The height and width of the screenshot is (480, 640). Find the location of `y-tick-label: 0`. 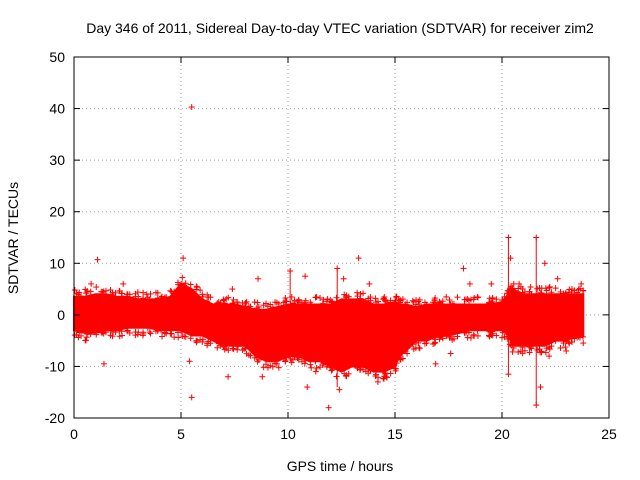

y-tick-label: 0 is located at coordinates (61, 315).